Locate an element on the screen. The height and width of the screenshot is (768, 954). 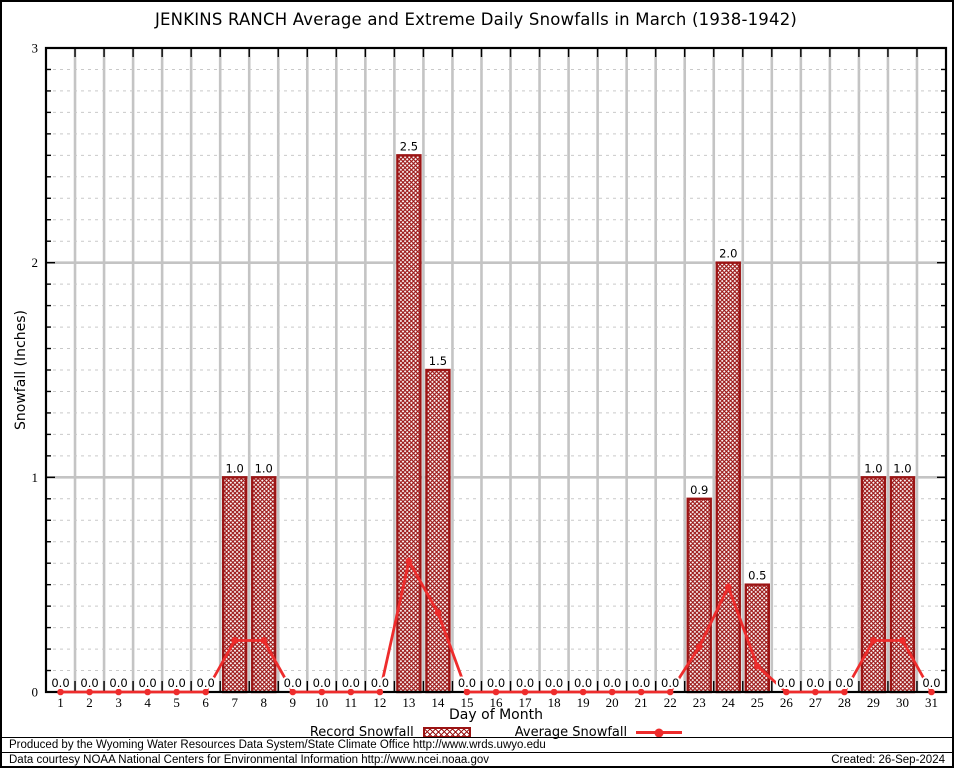
bar-value-label-day-16: 0.0 is located at coordinates (496, 683).